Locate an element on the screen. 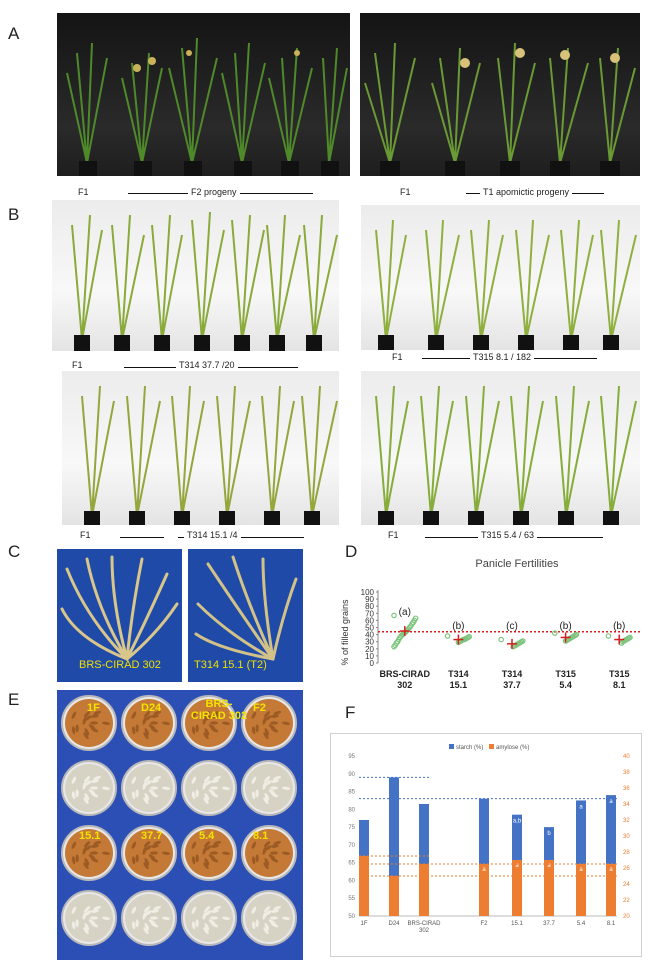 This screenshot has height=969, width=650. chart-f-left-tick: 95 is located at coordinates (351, 757).